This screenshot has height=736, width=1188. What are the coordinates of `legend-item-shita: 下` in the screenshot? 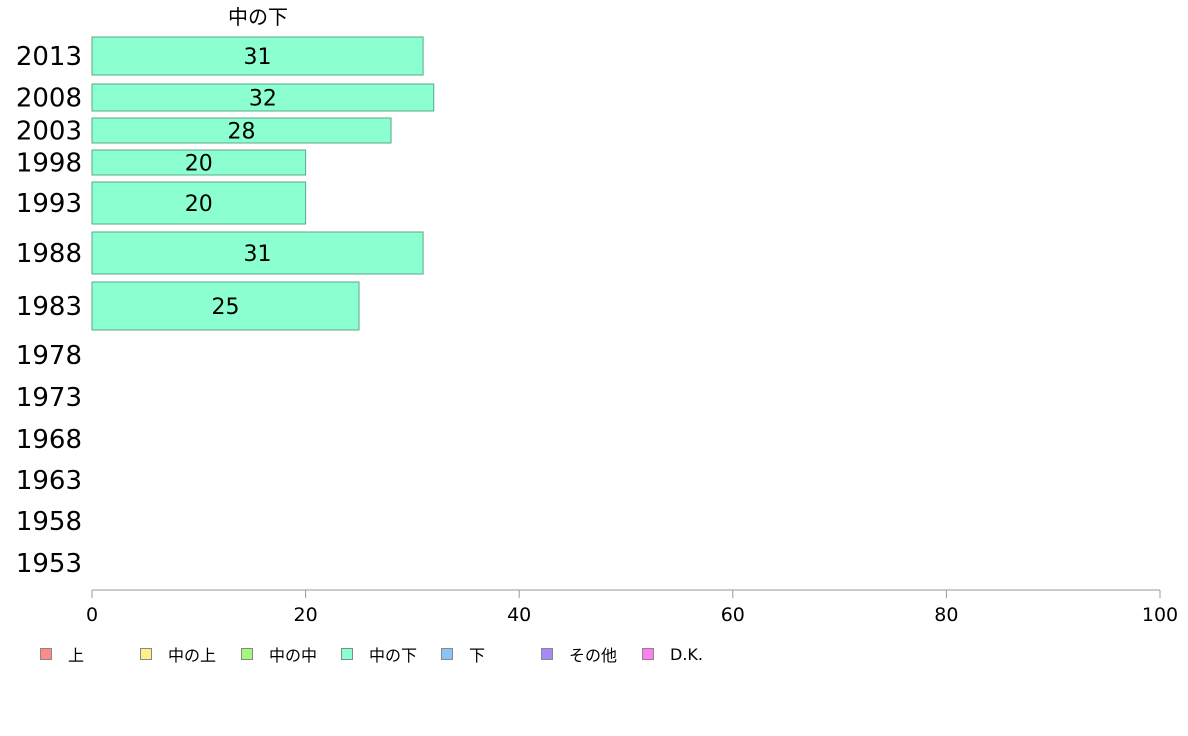 It's located at (463, 654).